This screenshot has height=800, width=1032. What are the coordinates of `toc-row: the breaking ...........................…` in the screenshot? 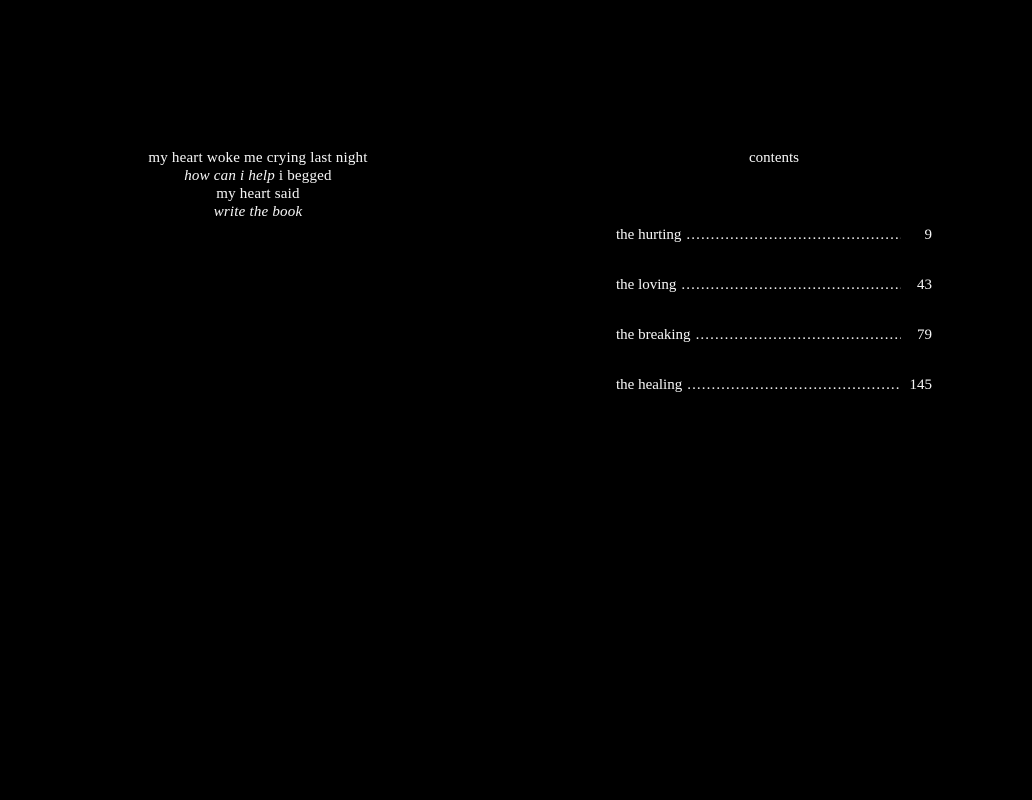 It's located at (774, 335).